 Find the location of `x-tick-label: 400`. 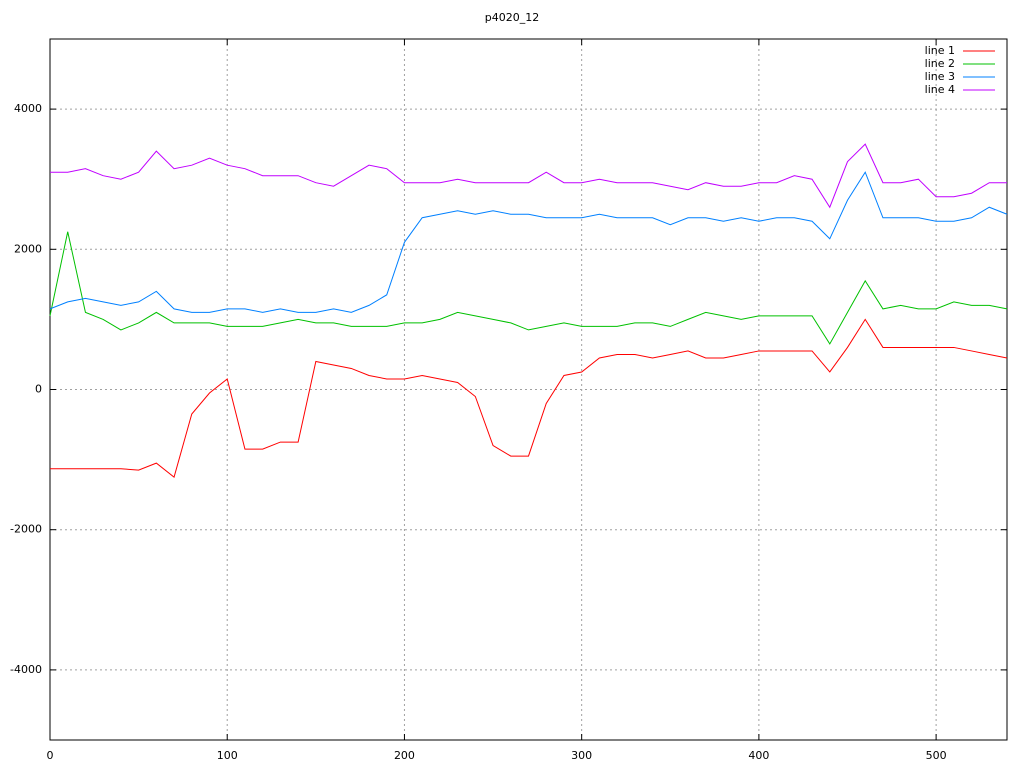

x-tick-label: 400 is located at coordinates (758, 755).